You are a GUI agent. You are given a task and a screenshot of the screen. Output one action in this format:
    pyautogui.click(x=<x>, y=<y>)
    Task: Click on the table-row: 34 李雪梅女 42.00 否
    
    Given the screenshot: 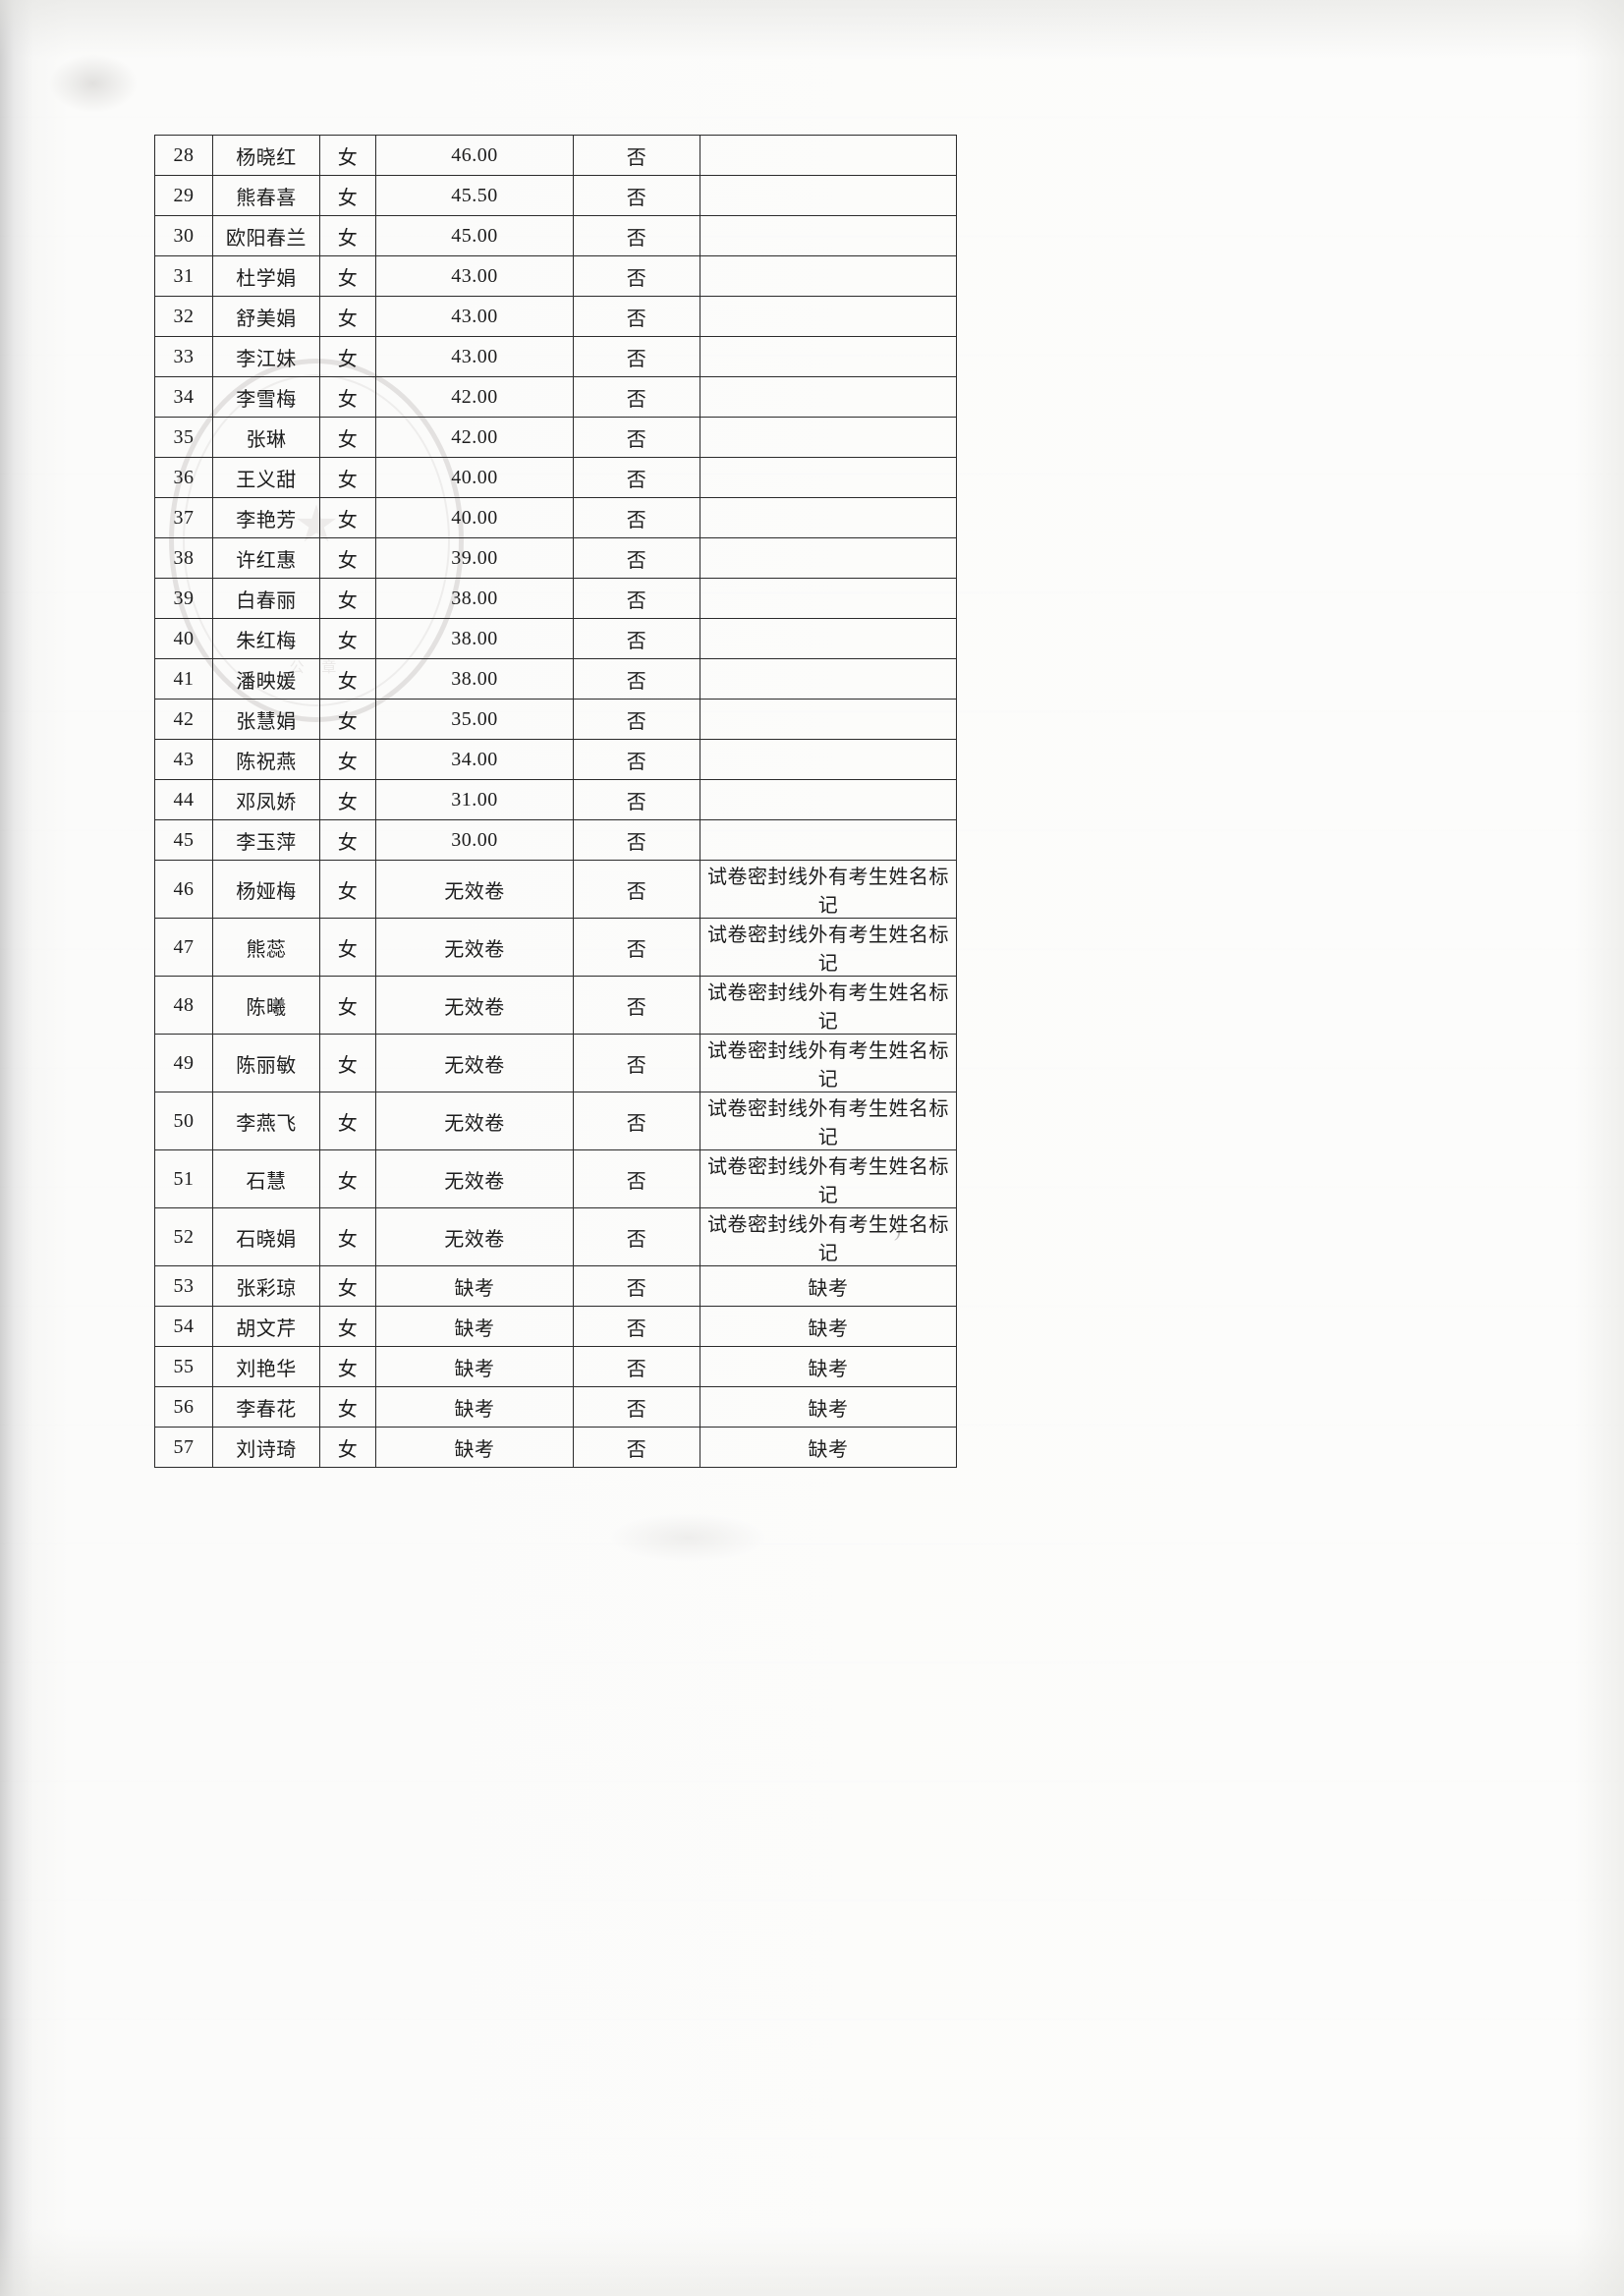 What is the action you would take?
    pyautogui.click(x=555, y=397)
    